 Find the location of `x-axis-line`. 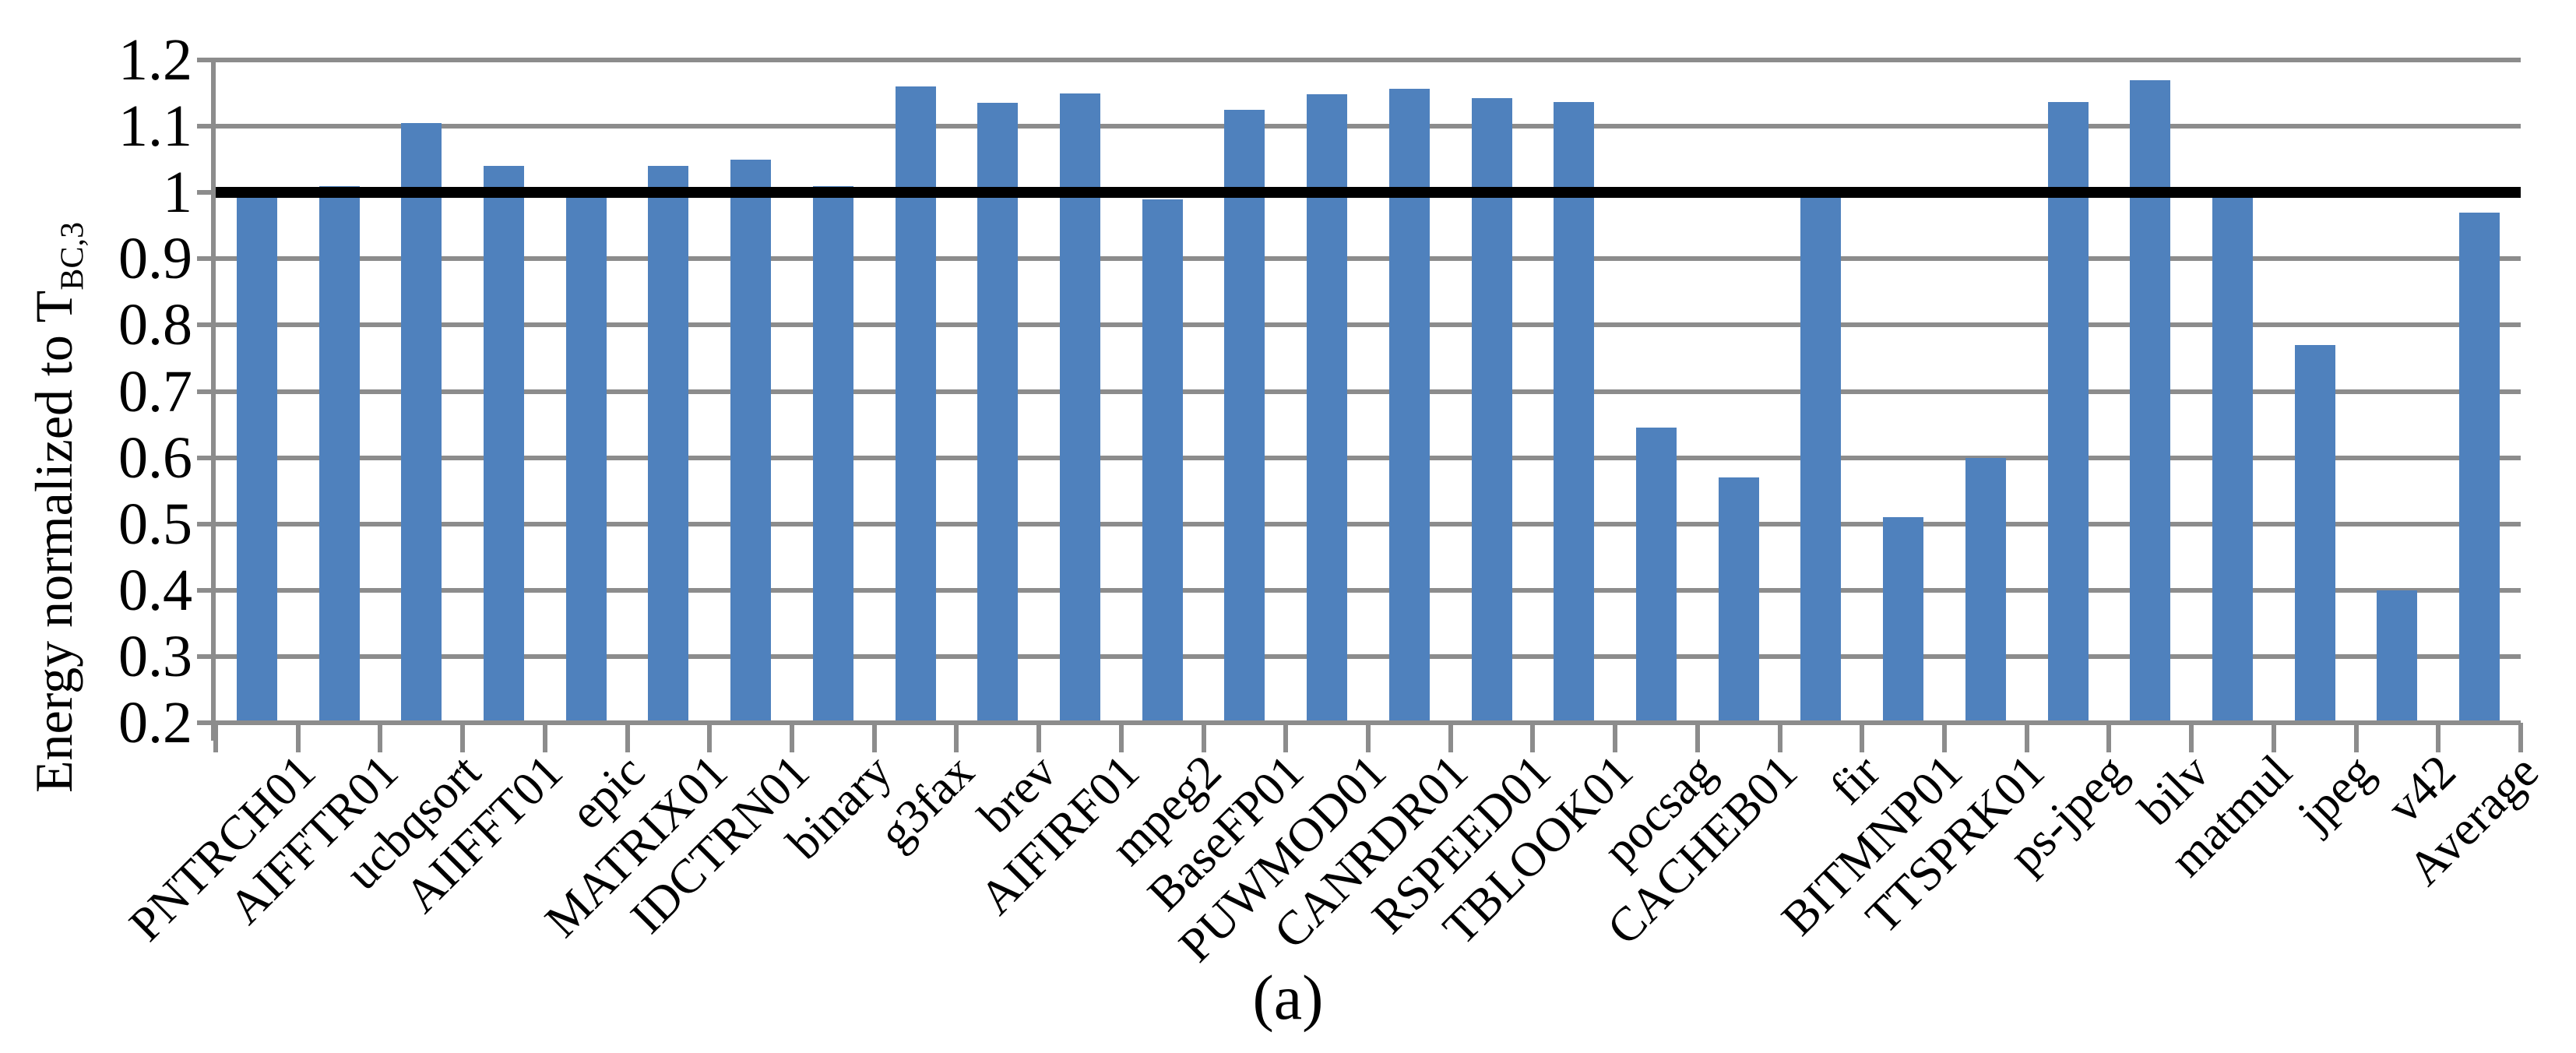

x-axis-line is located at coordinates (1366, 722).